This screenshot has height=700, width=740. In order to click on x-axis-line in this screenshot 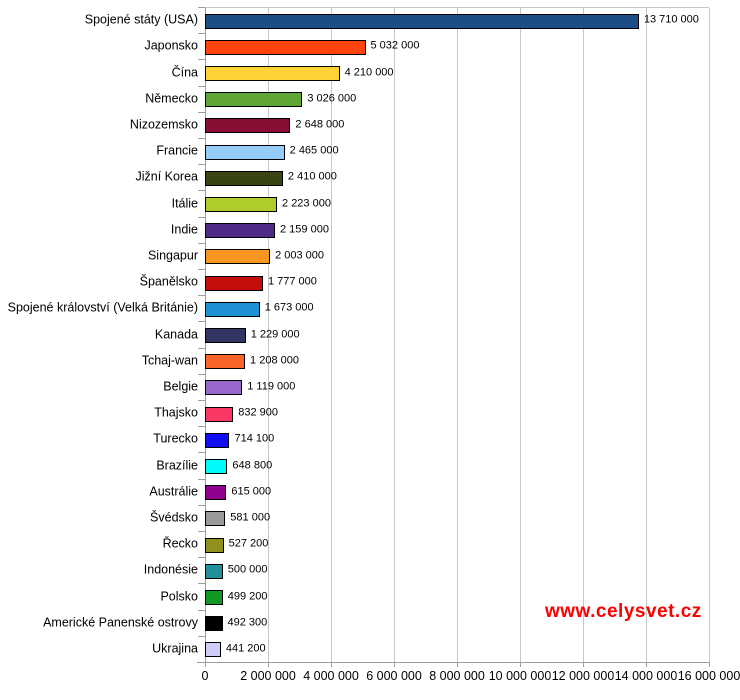, I will do `click(453, 662)`.